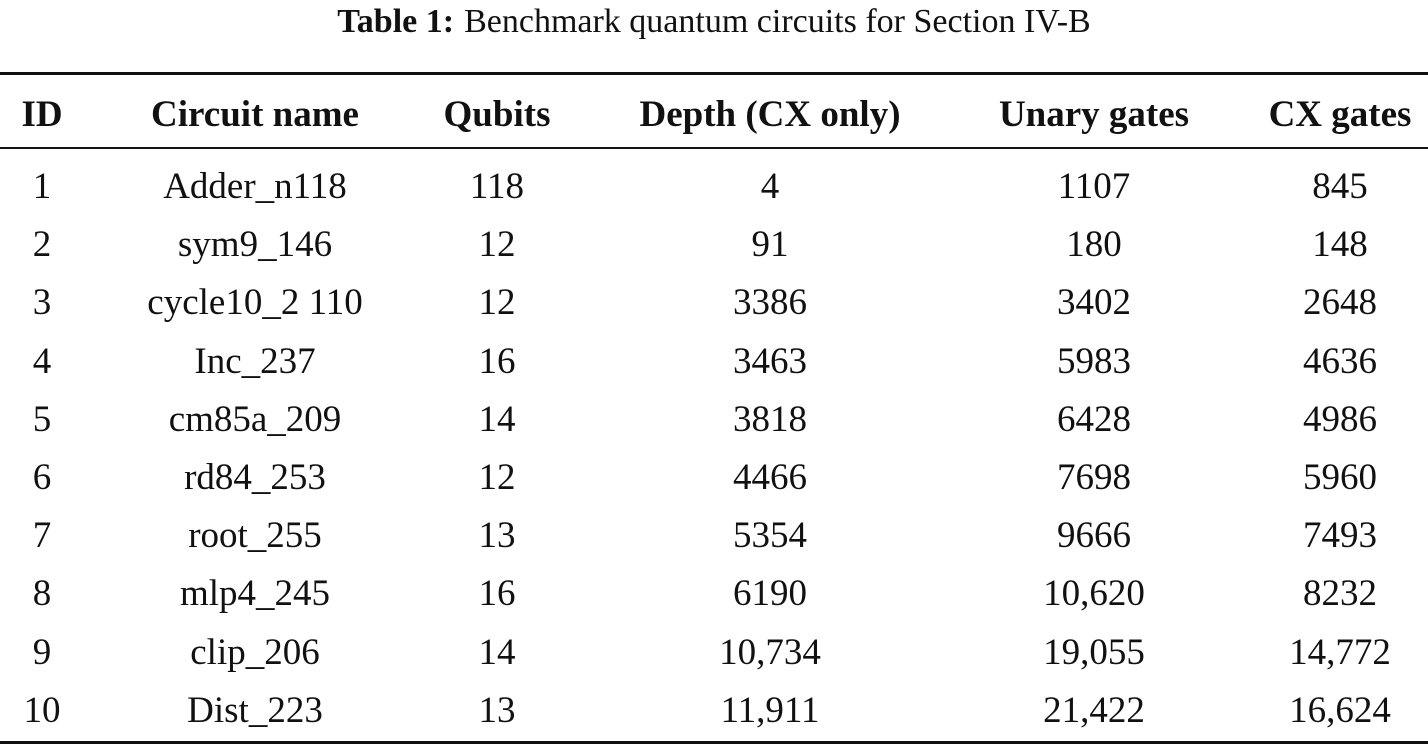 Image resolution: width=1428 pixels, height=747 pixels. I want to click on table-cell: 3386, so click(770, 303).